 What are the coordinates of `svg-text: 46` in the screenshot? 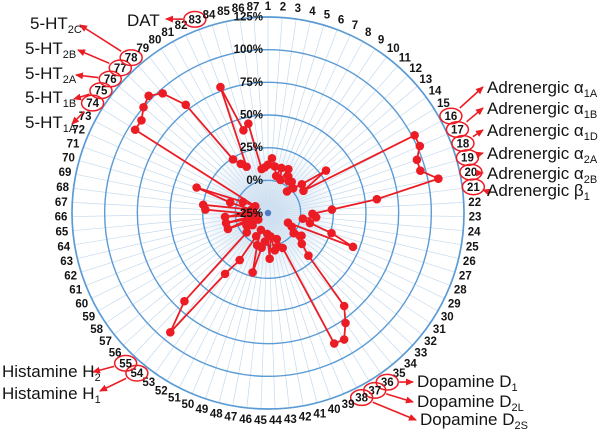 It's located at (245, 420).